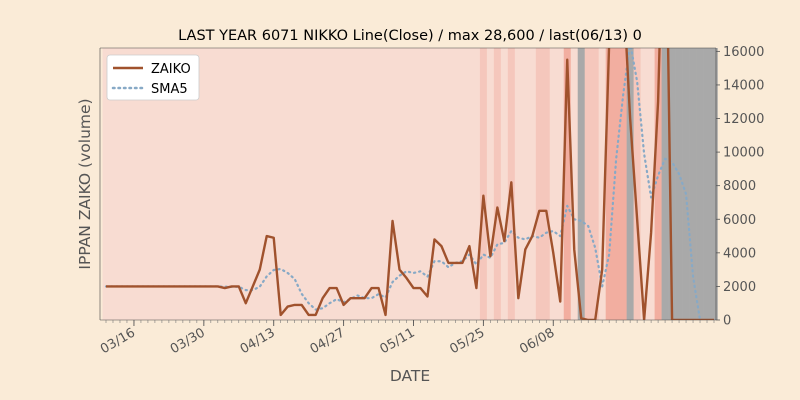 This screenshot has width=800, height=400. I want to click on y-tick-label: 14000, so click(743, 85).